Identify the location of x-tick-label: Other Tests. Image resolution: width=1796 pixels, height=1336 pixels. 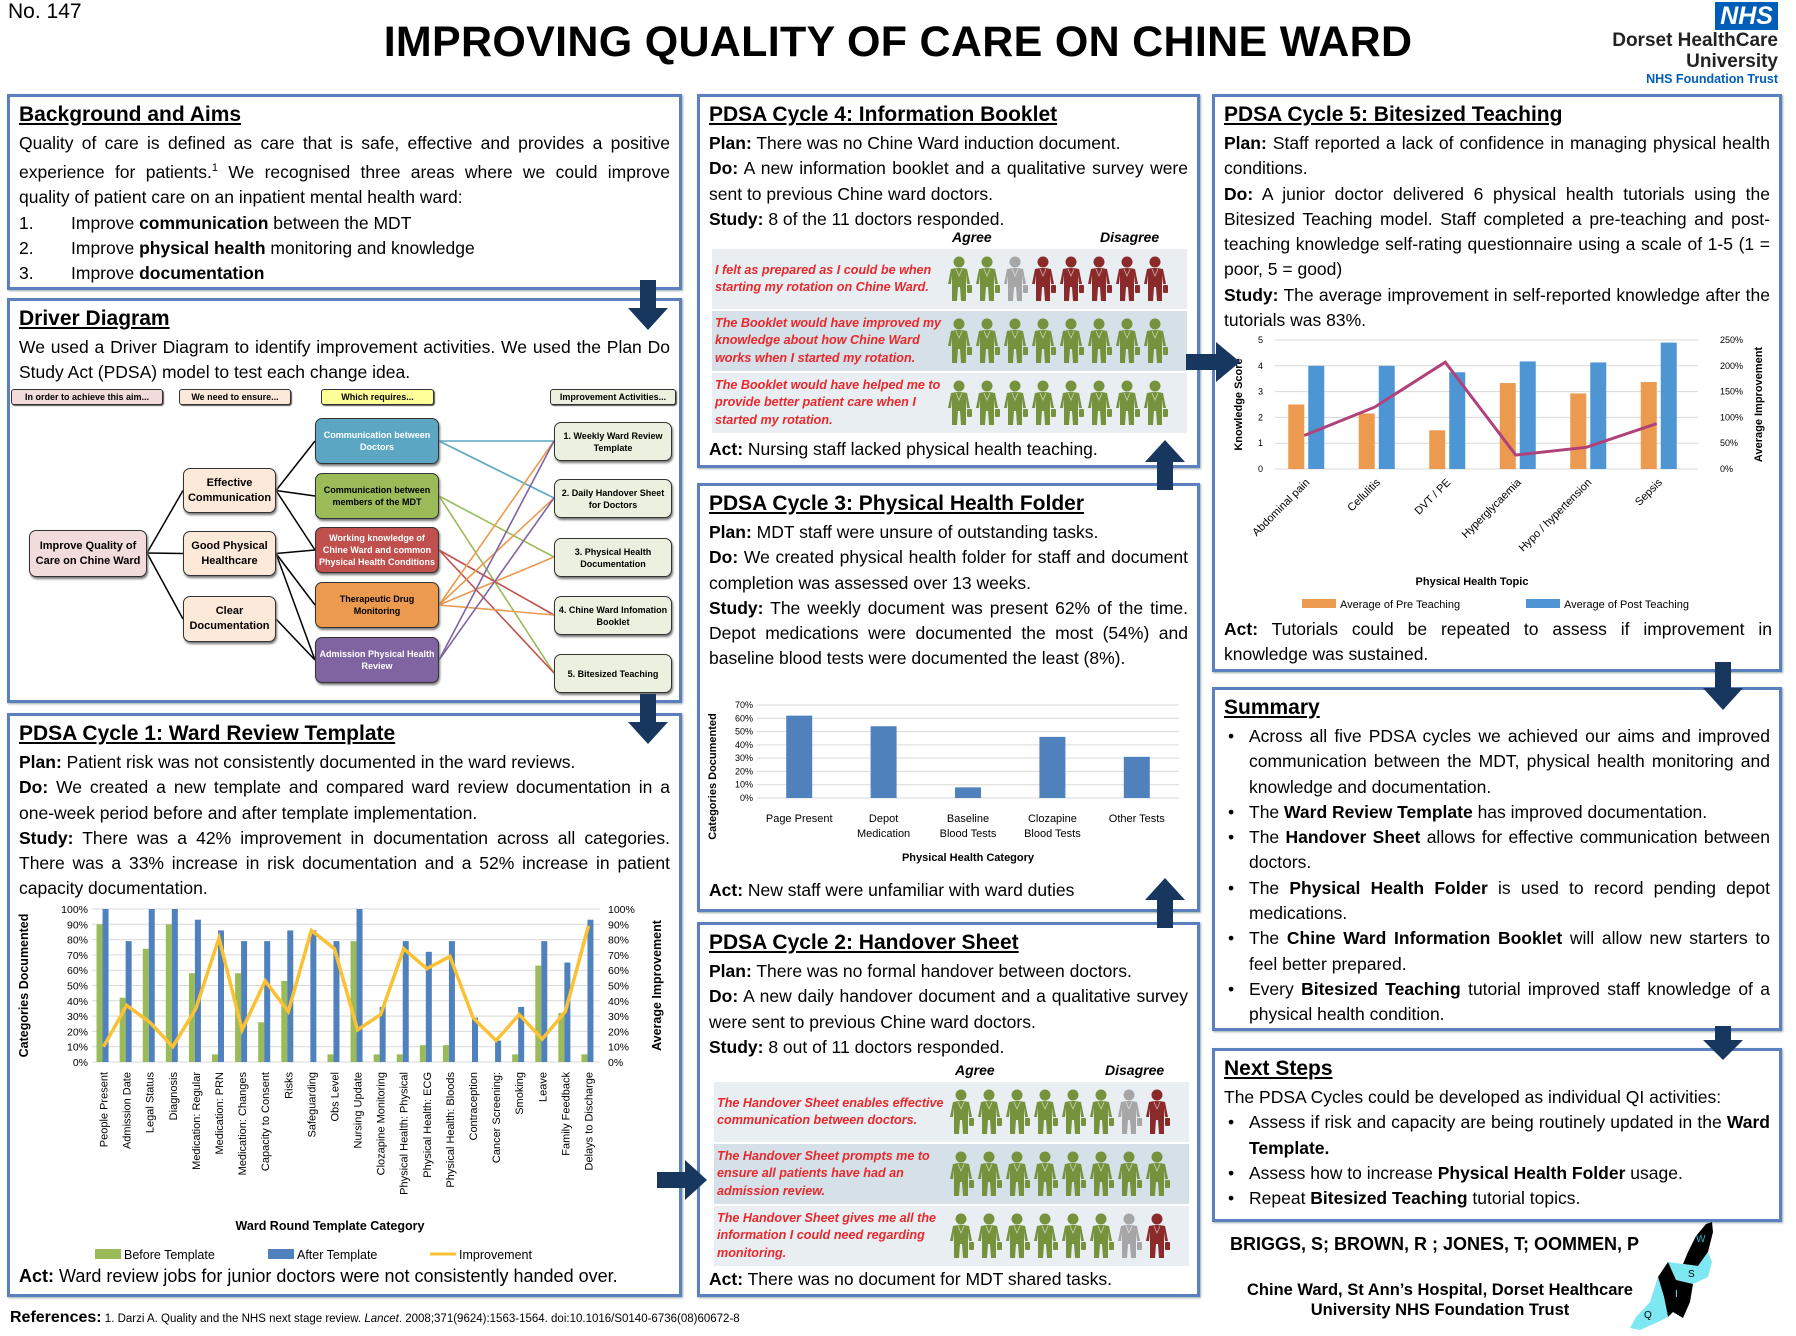
(1137, 819).